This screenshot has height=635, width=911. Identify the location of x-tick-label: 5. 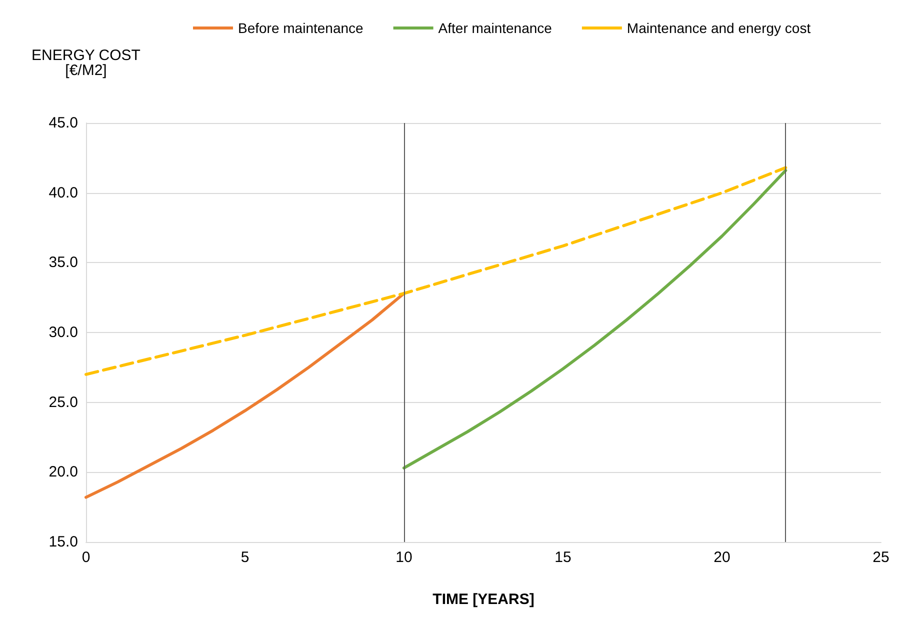
(245, 557).